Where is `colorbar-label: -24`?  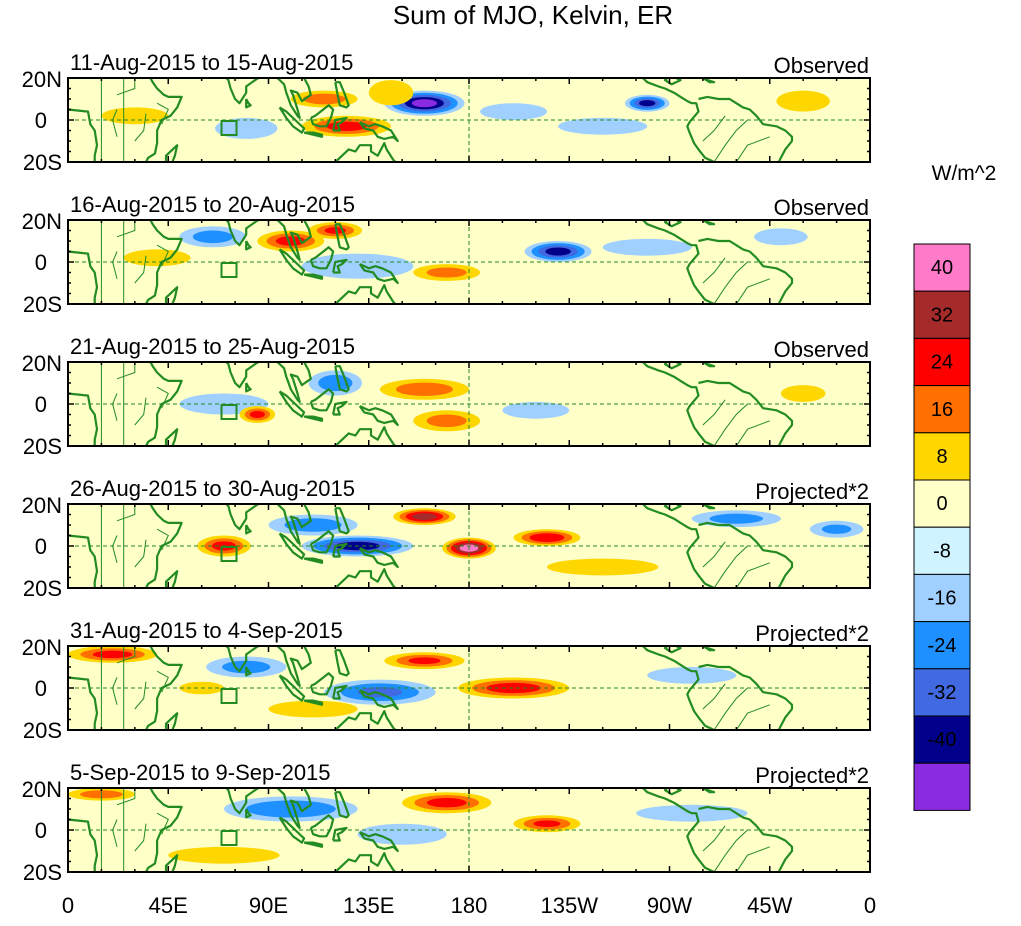 colorbar-label: -24 is located at coordinates (942, 646).